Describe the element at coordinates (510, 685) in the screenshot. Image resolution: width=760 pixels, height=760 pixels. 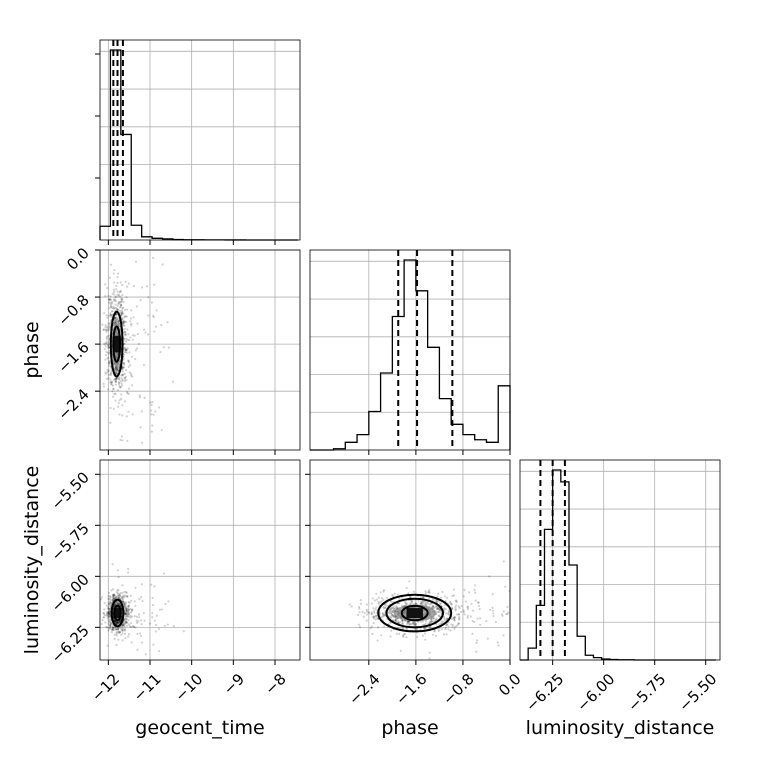
I see `x-tick-label-phase: 0.0` at that location.